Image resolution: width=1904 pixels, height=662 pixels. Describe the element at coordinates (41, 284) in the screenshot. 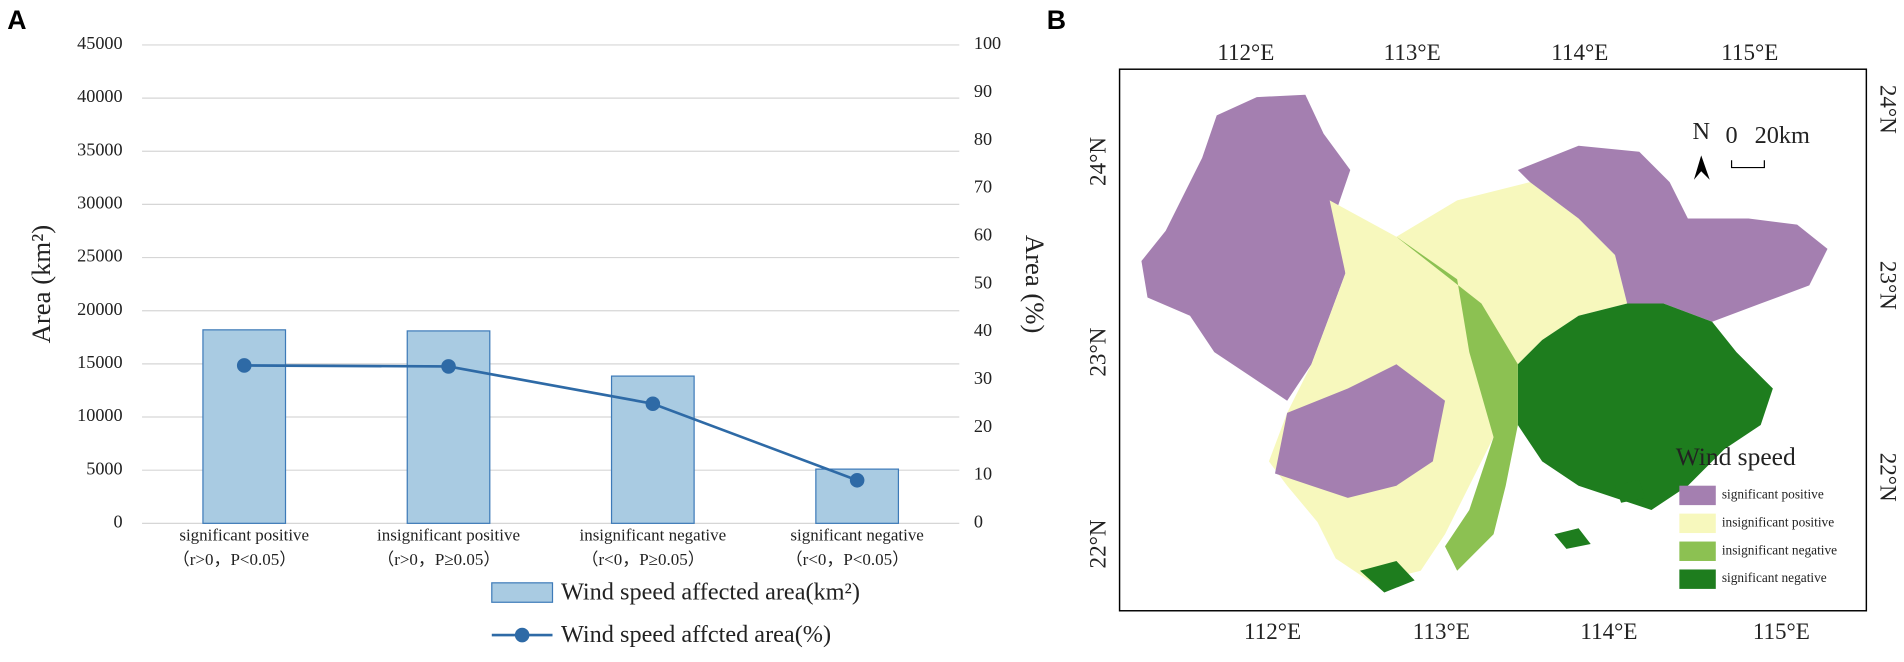

I see `y-axis-label: Area (km²)` at that location.